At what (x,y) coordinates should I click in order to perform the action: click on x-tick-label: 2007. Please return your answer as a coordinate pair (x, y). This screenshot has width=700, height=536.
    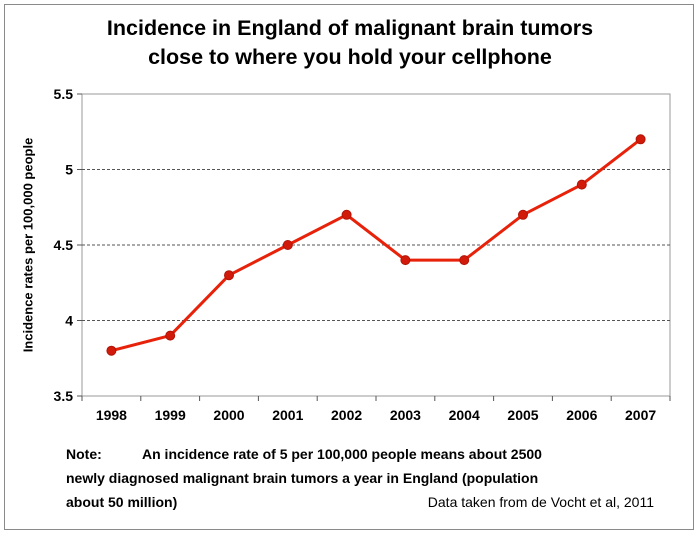
    Looking at the image, I should click on (640, 415).